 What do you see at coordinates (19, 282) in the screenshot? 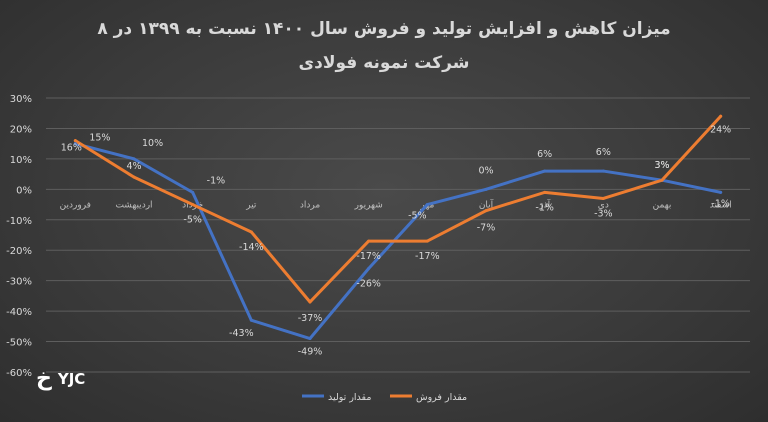
I see `y-tick-label: -30%` at bounding box center [19, 282].